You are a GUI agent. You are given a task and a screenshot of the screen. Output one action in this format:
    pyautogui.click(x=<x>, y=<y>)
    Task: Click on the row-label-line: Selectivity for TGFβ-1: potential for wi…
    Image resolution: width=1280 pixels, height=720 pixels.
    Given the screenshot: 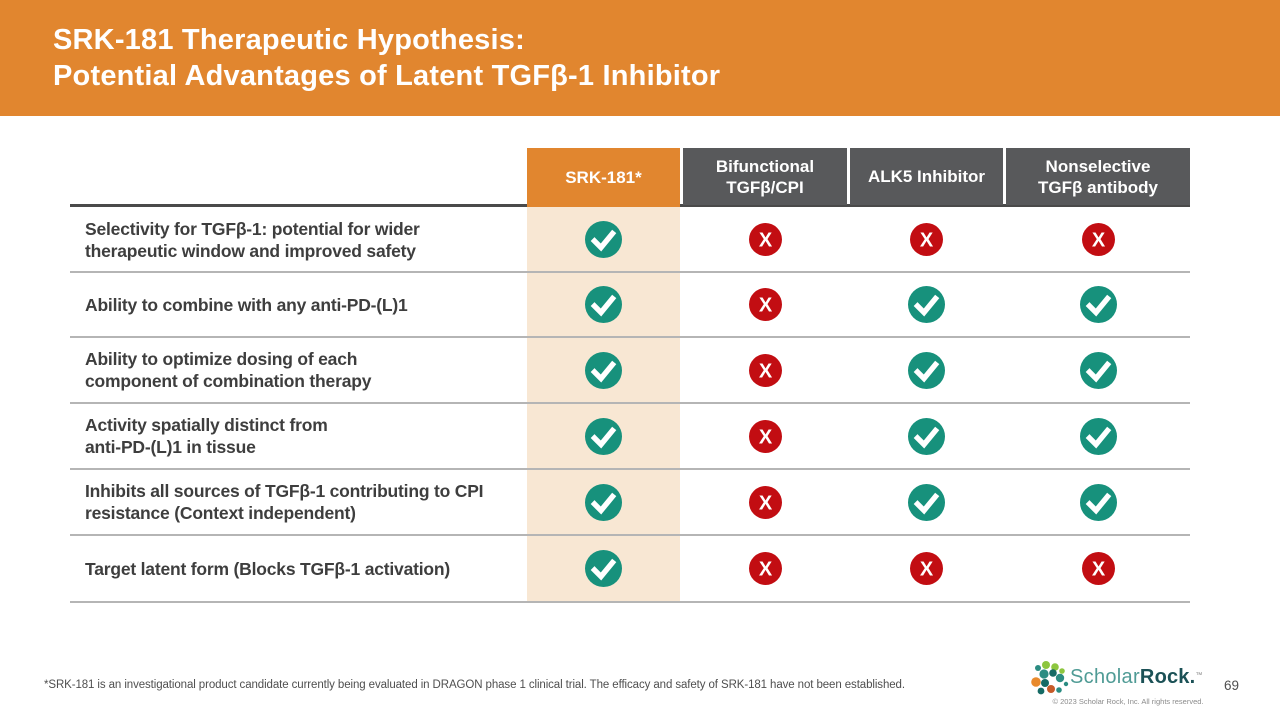 What is the action you would take?
    pyautogui.click(x=252, y=228)
    